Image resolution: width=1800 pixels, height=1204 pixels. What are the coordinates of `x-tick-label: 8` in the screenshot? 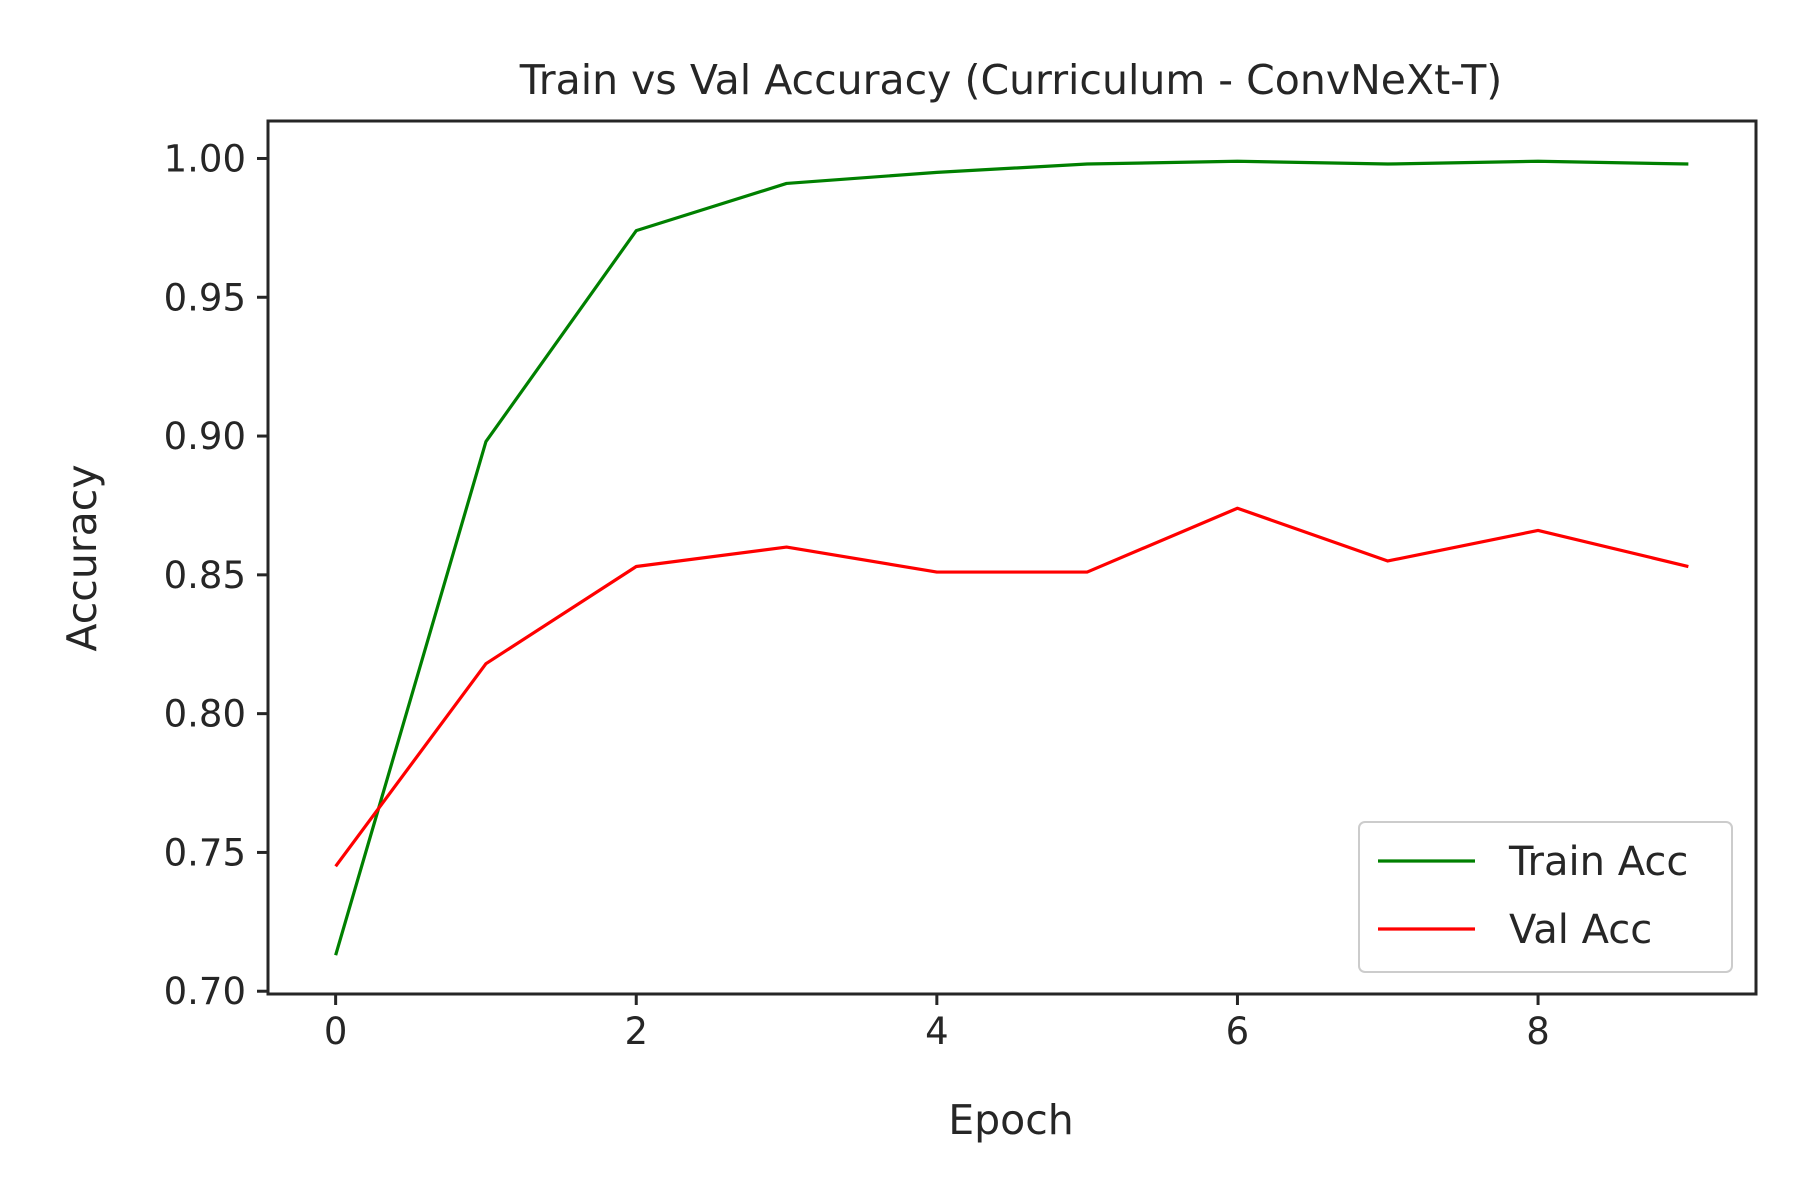 It's located at (1538, 1031).